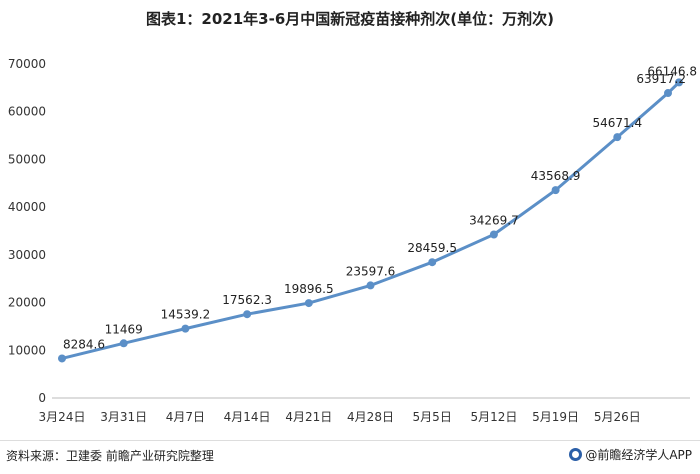  Describe the element at coordinates (350, 440) in the screenshot. I see `footer-divider` at that location.